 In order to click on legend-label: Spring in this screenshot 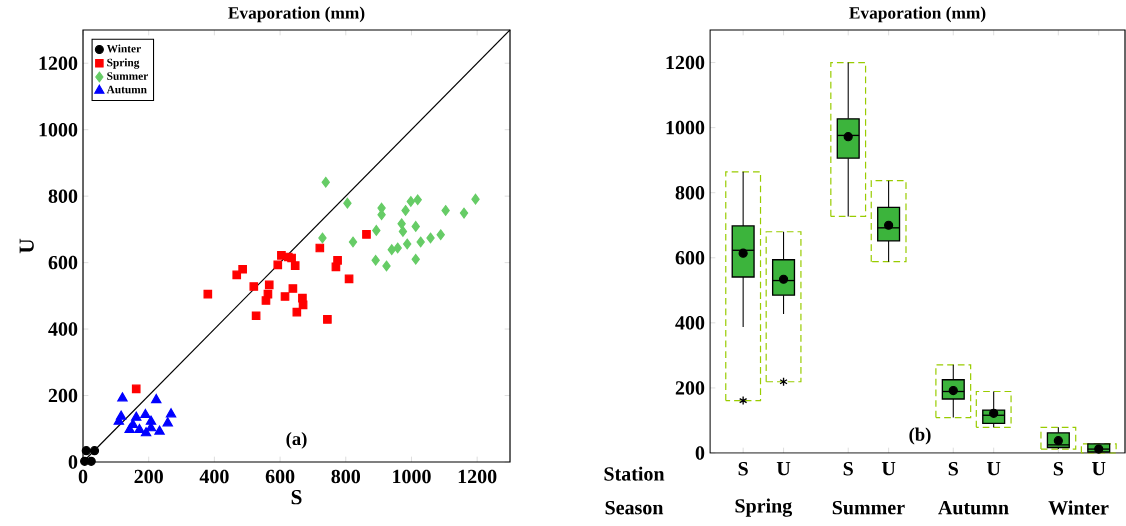, I will do `click(123, 63)`.